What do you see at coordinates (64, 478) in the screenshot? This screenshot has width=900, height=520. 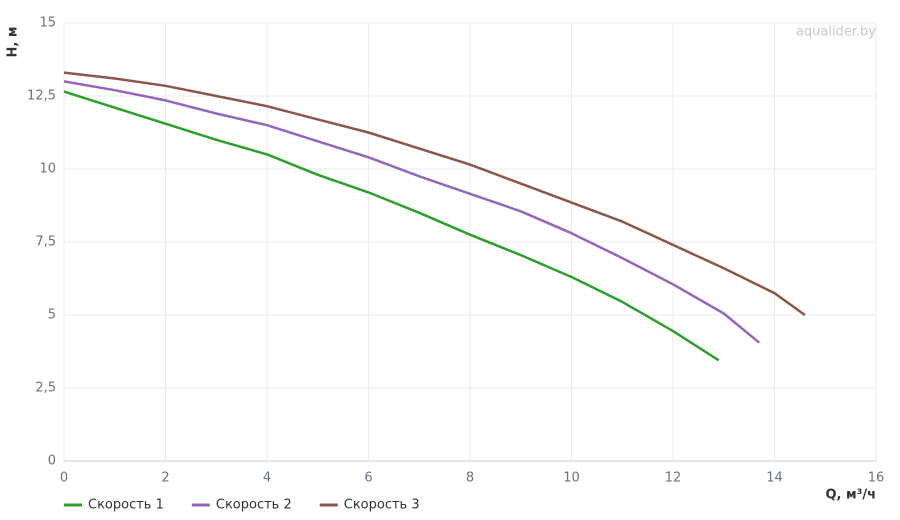 I see `x-tick-label: 0` at bounding box center [64, 478].